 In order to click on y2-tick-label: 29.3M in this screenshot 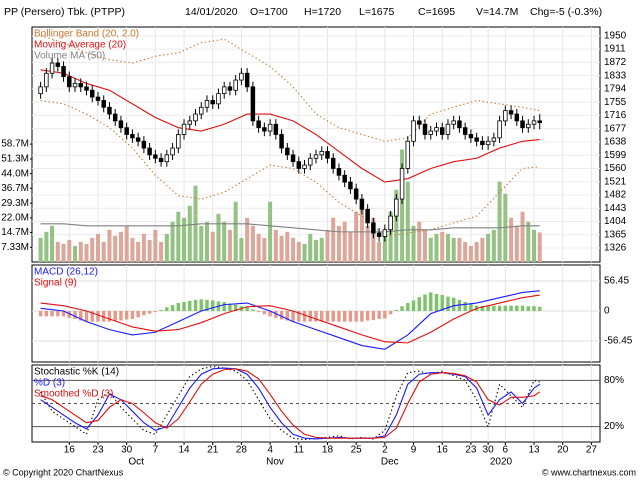, I will do `click(15, 203)`.